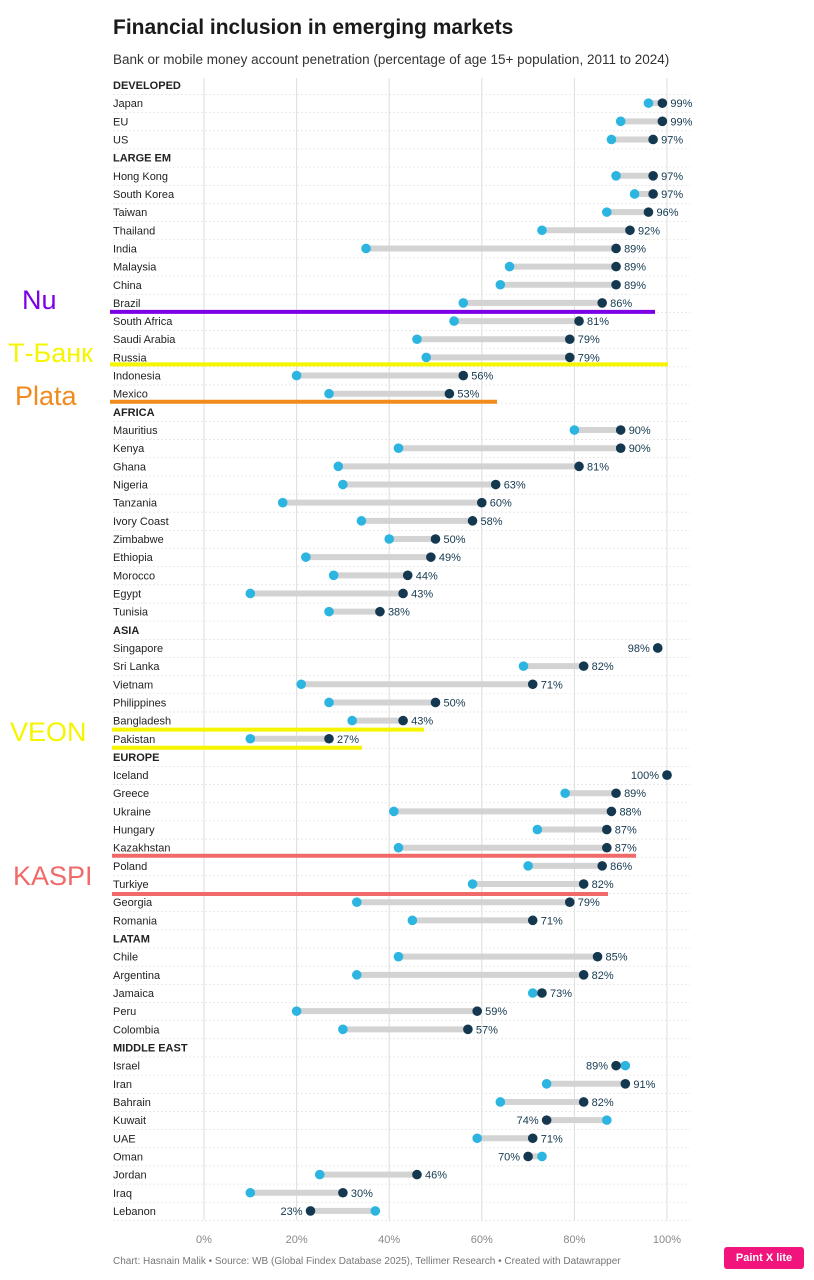 The width and height of the screenshot is (814, 1280). Describe the element at coordinates (143, 322) in the screenshot. I see `country-label: South Africa` at that location.